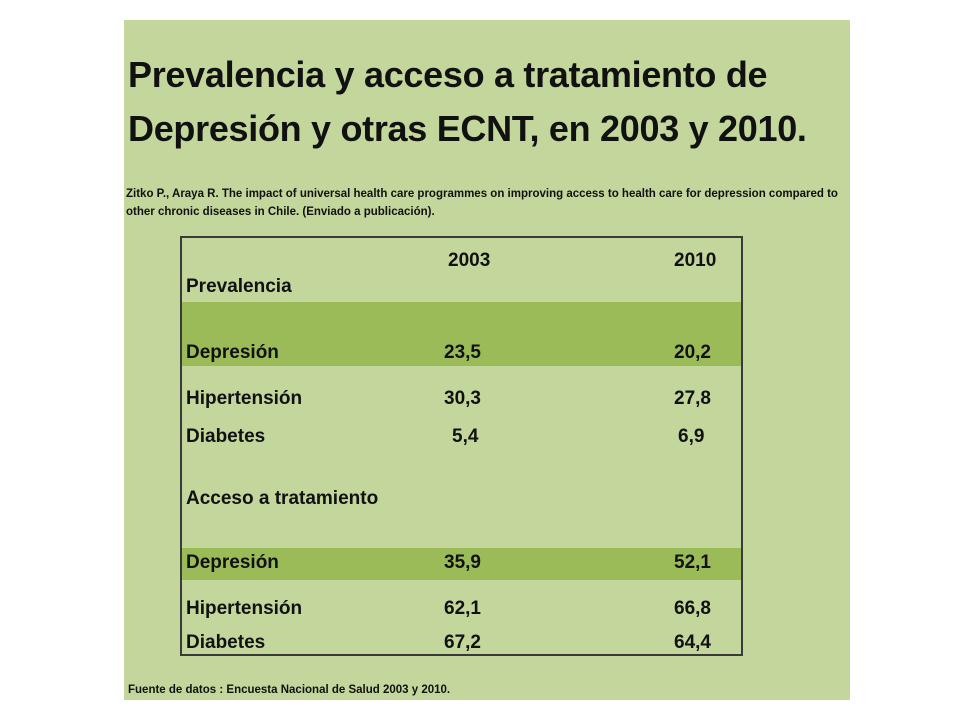 The image size is (960, 720). What do you see at coordinates (692, 608) in the screenshot?
I see `cell-2010: 66,8` at bounding box center [692, 608].